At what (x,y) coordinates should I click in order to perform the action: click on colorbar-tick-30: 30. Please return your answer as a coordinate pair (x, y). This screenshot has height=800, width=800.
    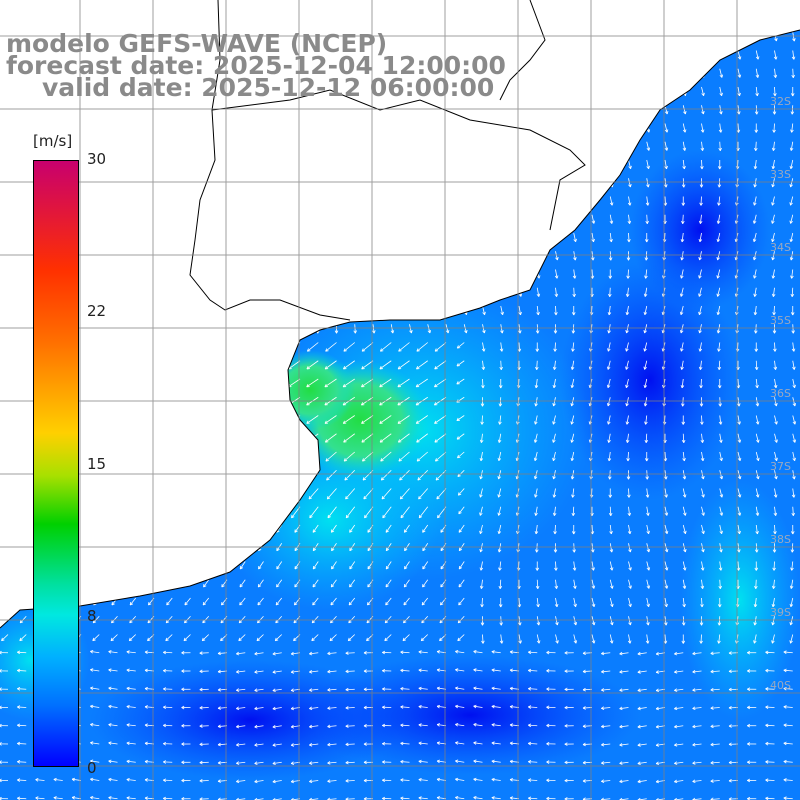
    Looking at the image, I should click on (97, 159).